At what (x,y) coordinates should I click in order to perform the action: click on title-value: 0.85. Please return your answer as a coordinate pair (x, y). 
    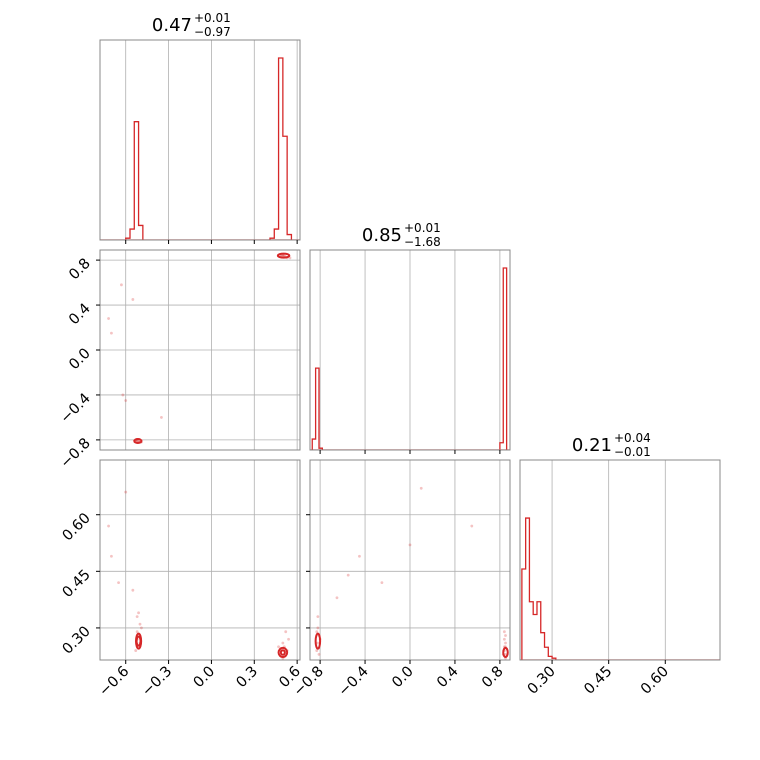
    Looking at the image, I should click on (382, 235).